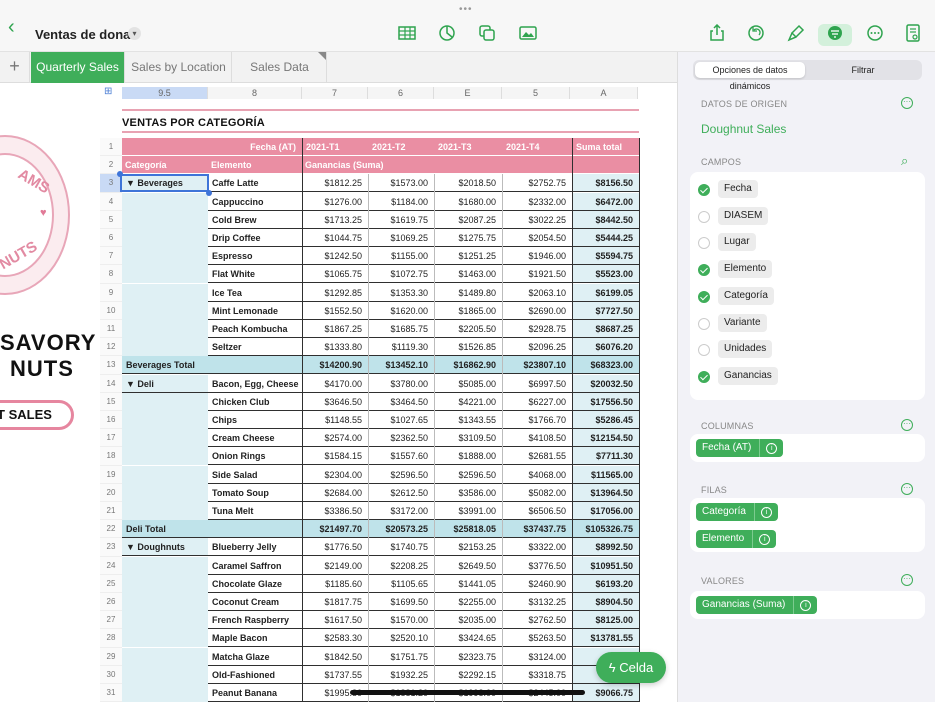 This screenshot has width=935, height=702. What do you see at coordinates (537, 638) in the screenshot?
I see `value-cell: $5263.50` at bounding box center [537, 638].